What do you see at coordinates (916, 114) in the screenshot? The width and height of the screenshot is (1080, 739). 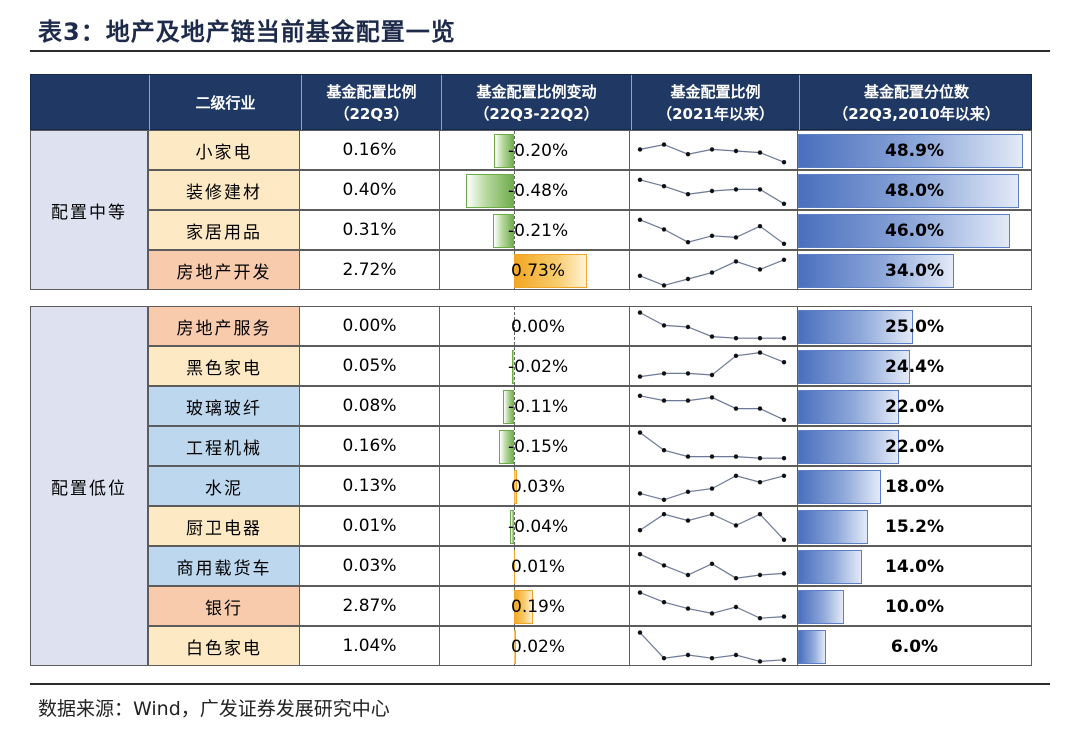 I see `header-pct-line2: （22Q3,2010年以来）` at bounding box center [916, 114].